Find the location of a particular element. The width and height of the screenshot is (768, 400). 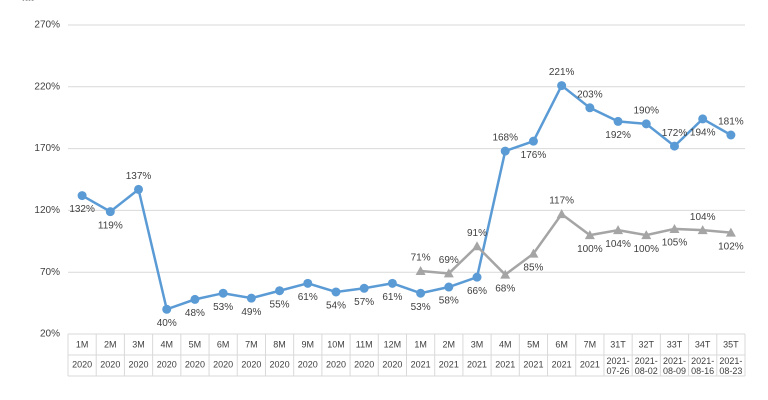

x-tick-label: 8M is located at coordinates (279, 344).